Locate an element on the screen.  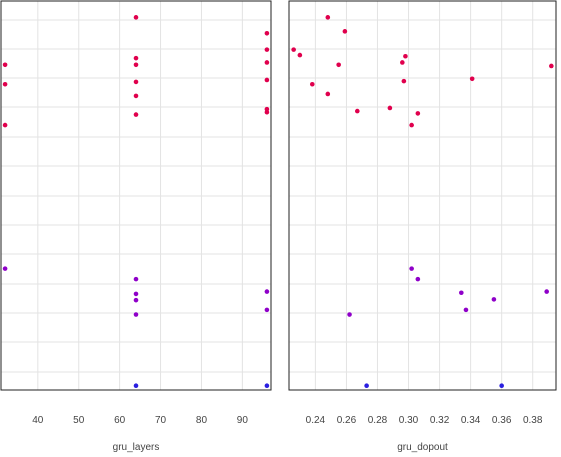
x-tick-label: 0.30 is located at coordinates (409, 420).